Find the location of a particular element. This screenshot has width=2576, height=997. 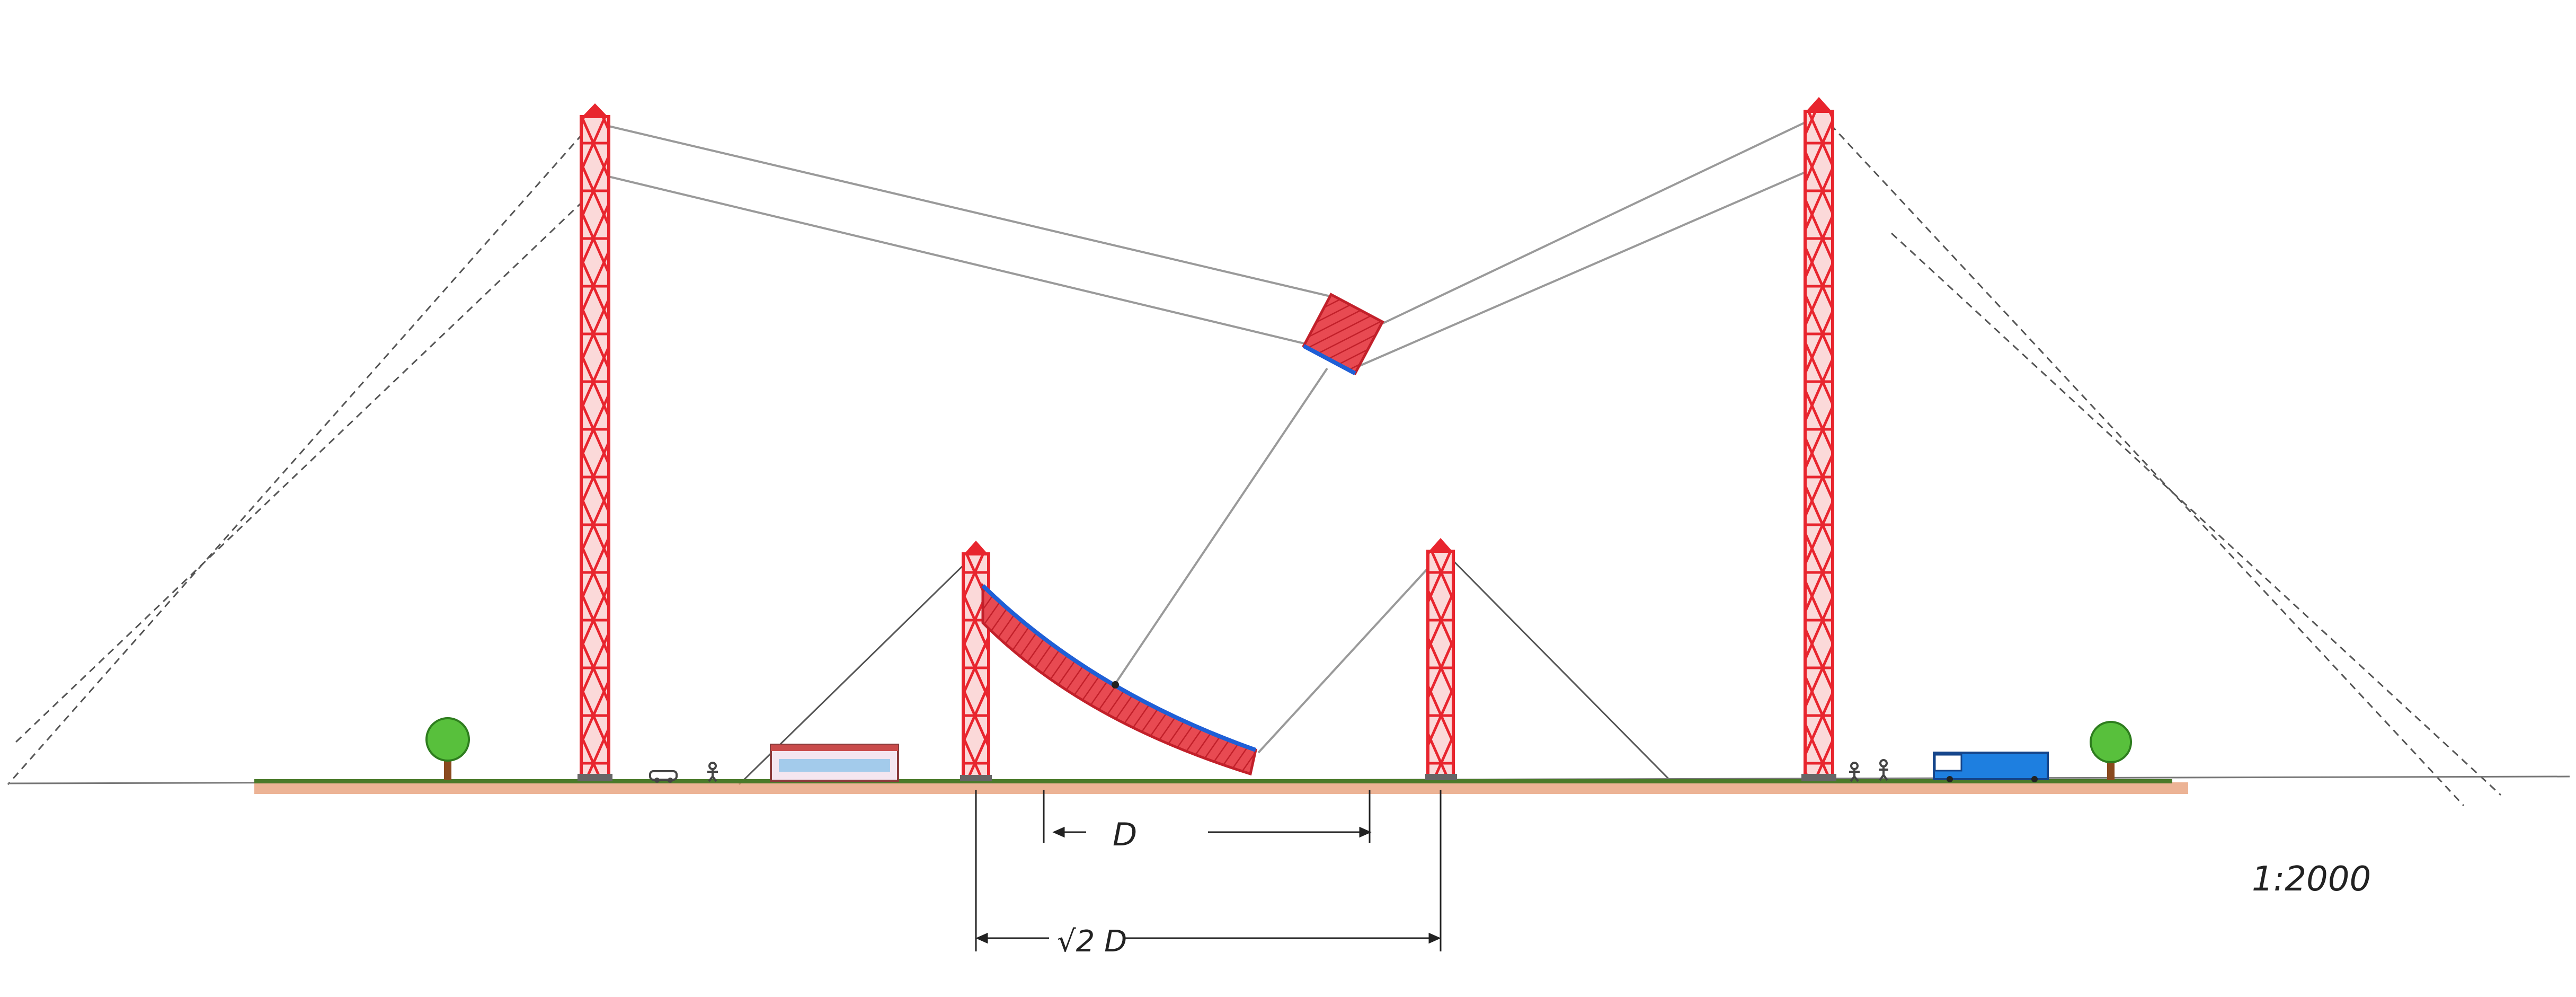

cable-left-lower is located at coordinates (949, 258).